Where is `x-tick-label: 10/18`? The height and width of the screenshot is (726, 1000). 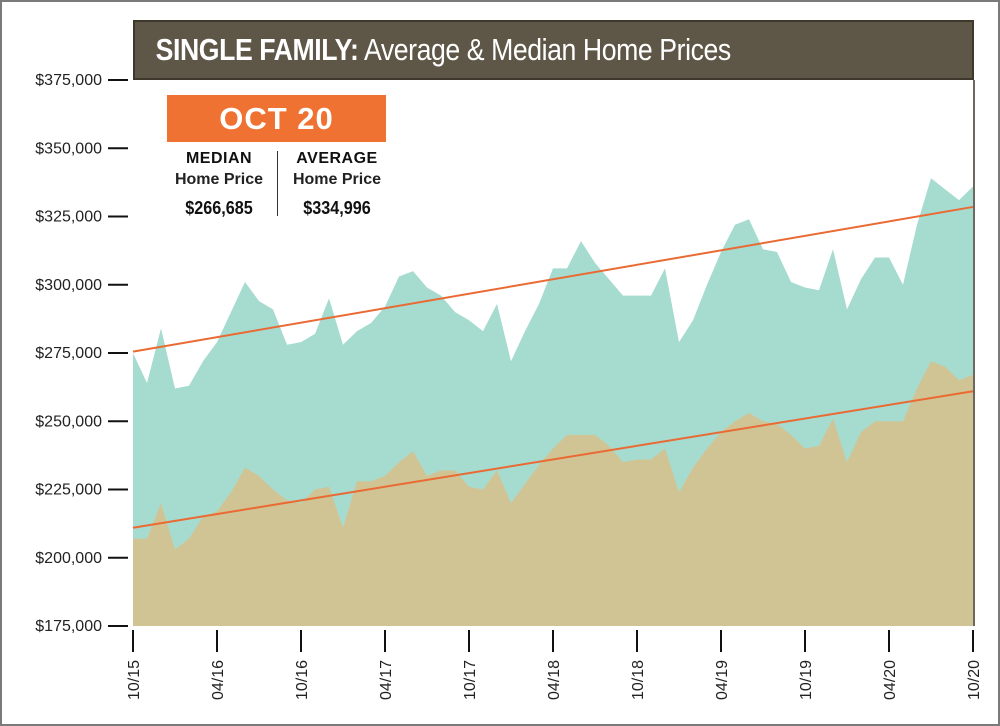 x-tick-label: 10/18 is located at coordinates (638, 680).